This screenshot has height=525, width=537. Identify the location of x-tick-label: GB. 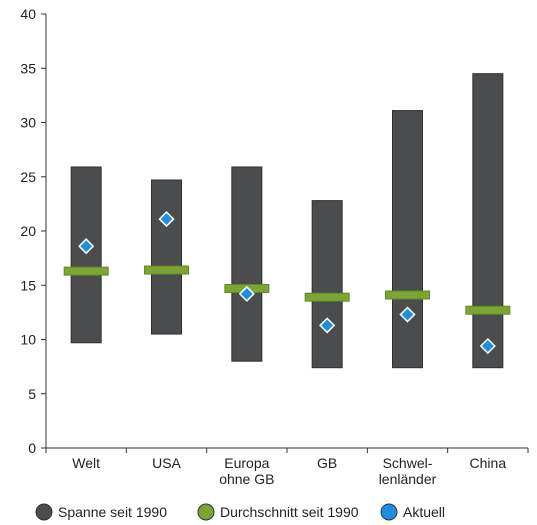
(327, 463).